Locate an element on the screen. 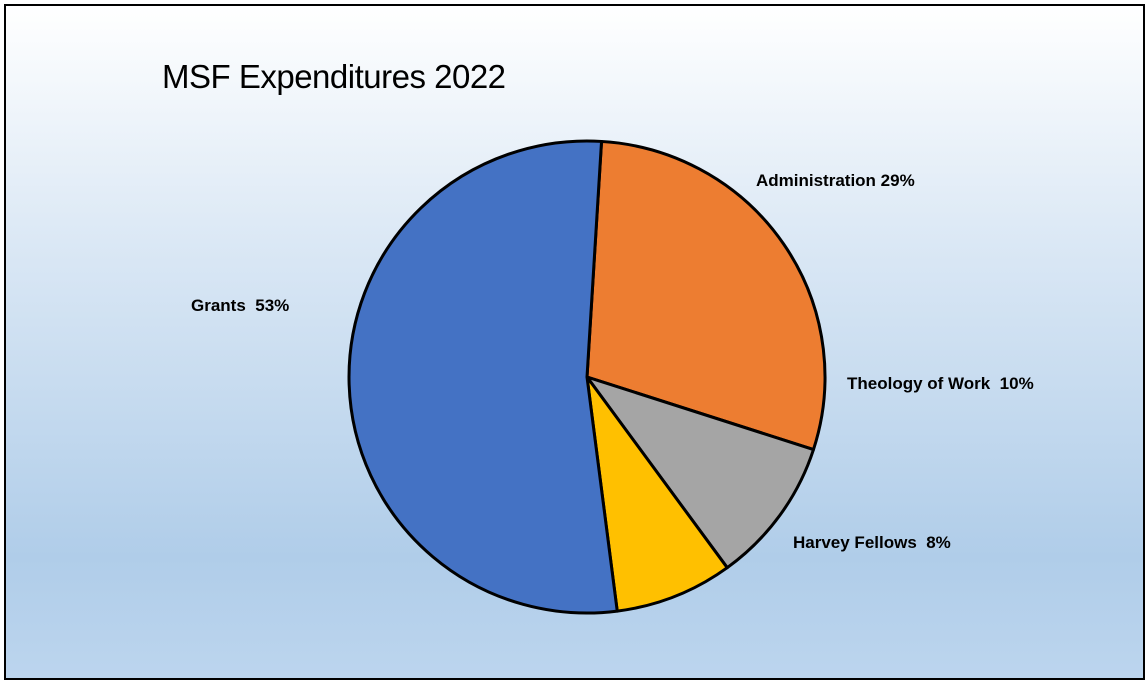 This screenshot has width=1147, height=680. pie-slice-theology-of-work is located at coordinates (700, 472).